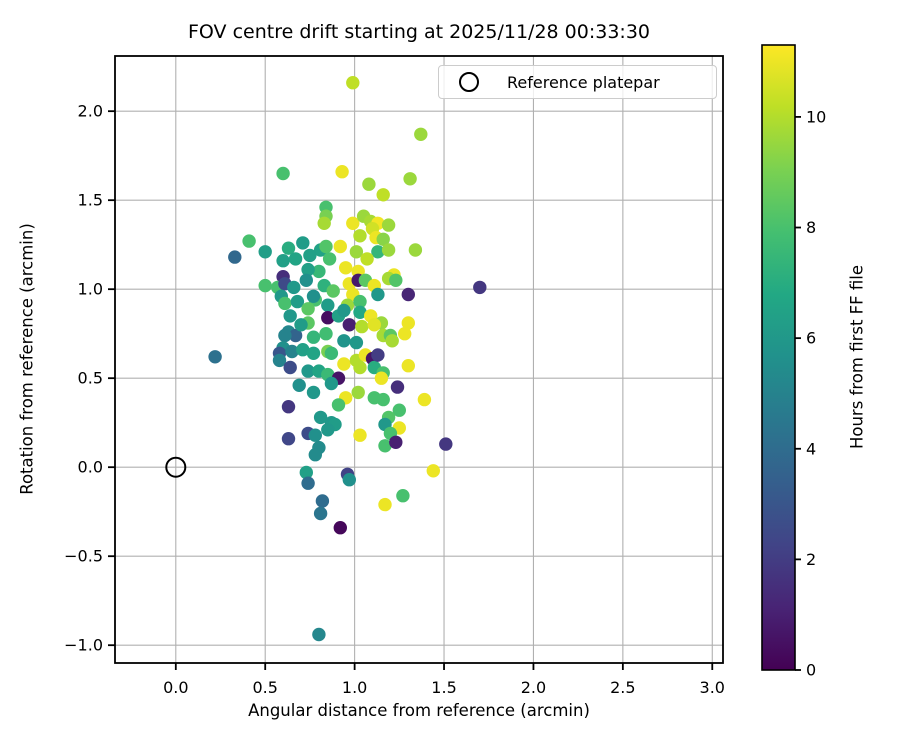 The width and height of the screenshot is (900, 750). I want to click on x-tick-label: 1.0, so click(354, 687).